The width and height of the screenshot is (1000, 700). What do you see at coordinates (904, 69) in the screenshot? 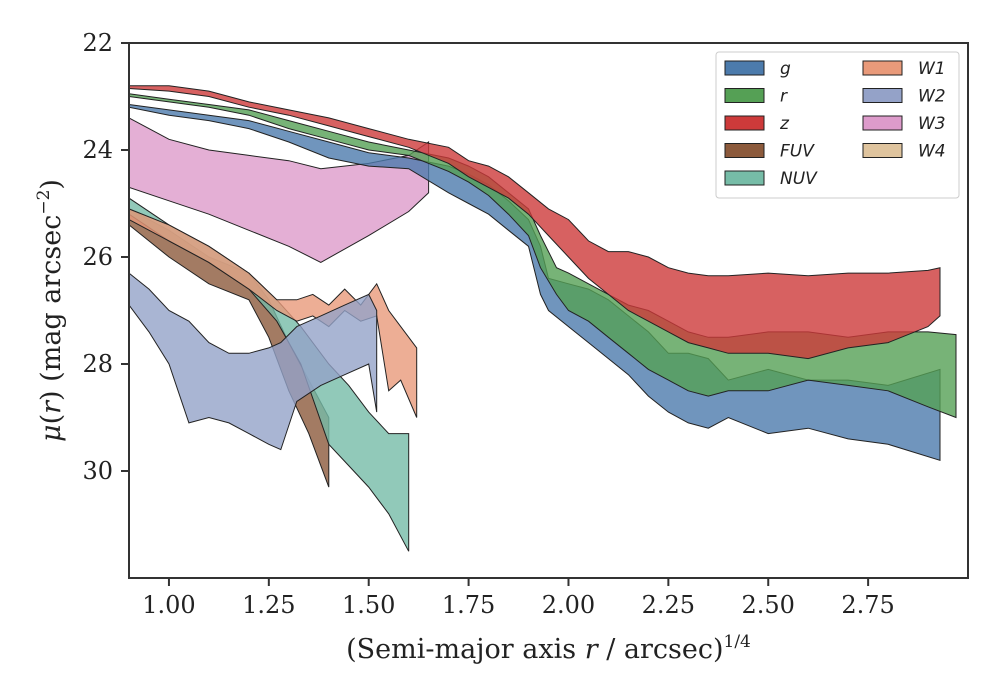
I see `legend-item-w1: W1` at bounding box center [904, 69].